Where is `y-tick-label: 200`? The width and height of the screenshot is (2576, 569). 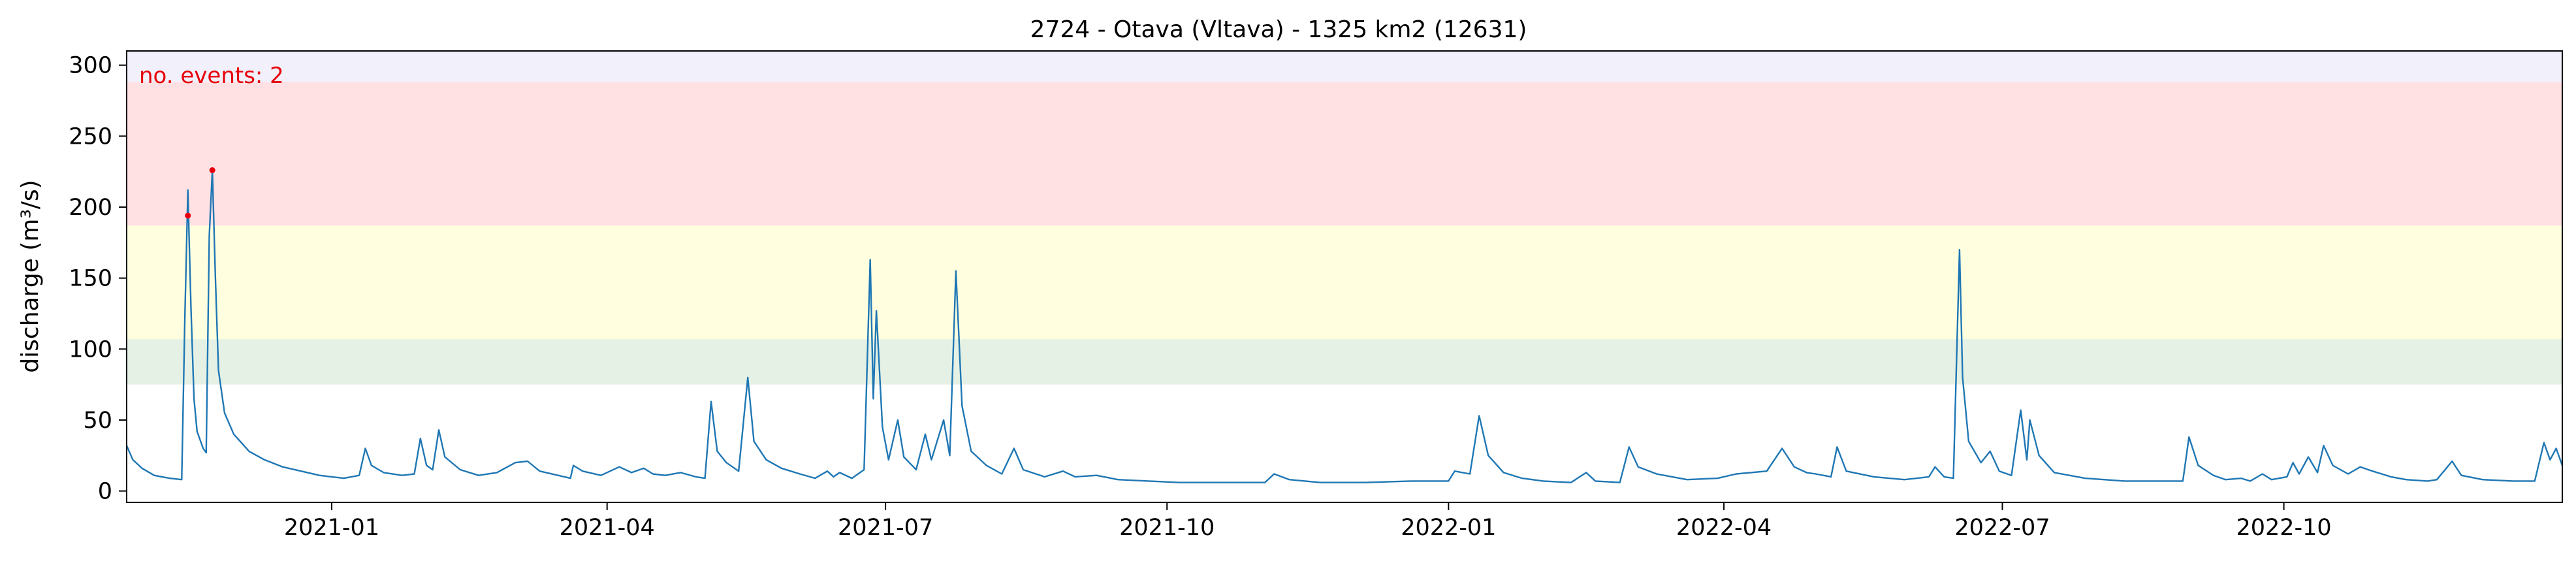 y-tick-label: 200 is located at coordinates (91, 208).